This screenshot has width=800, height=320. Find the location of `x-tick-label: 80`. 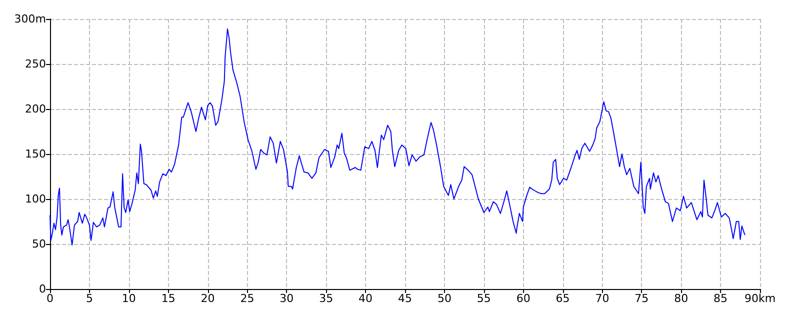

x-tick-label: 80 is located at coordinates (681, 298).